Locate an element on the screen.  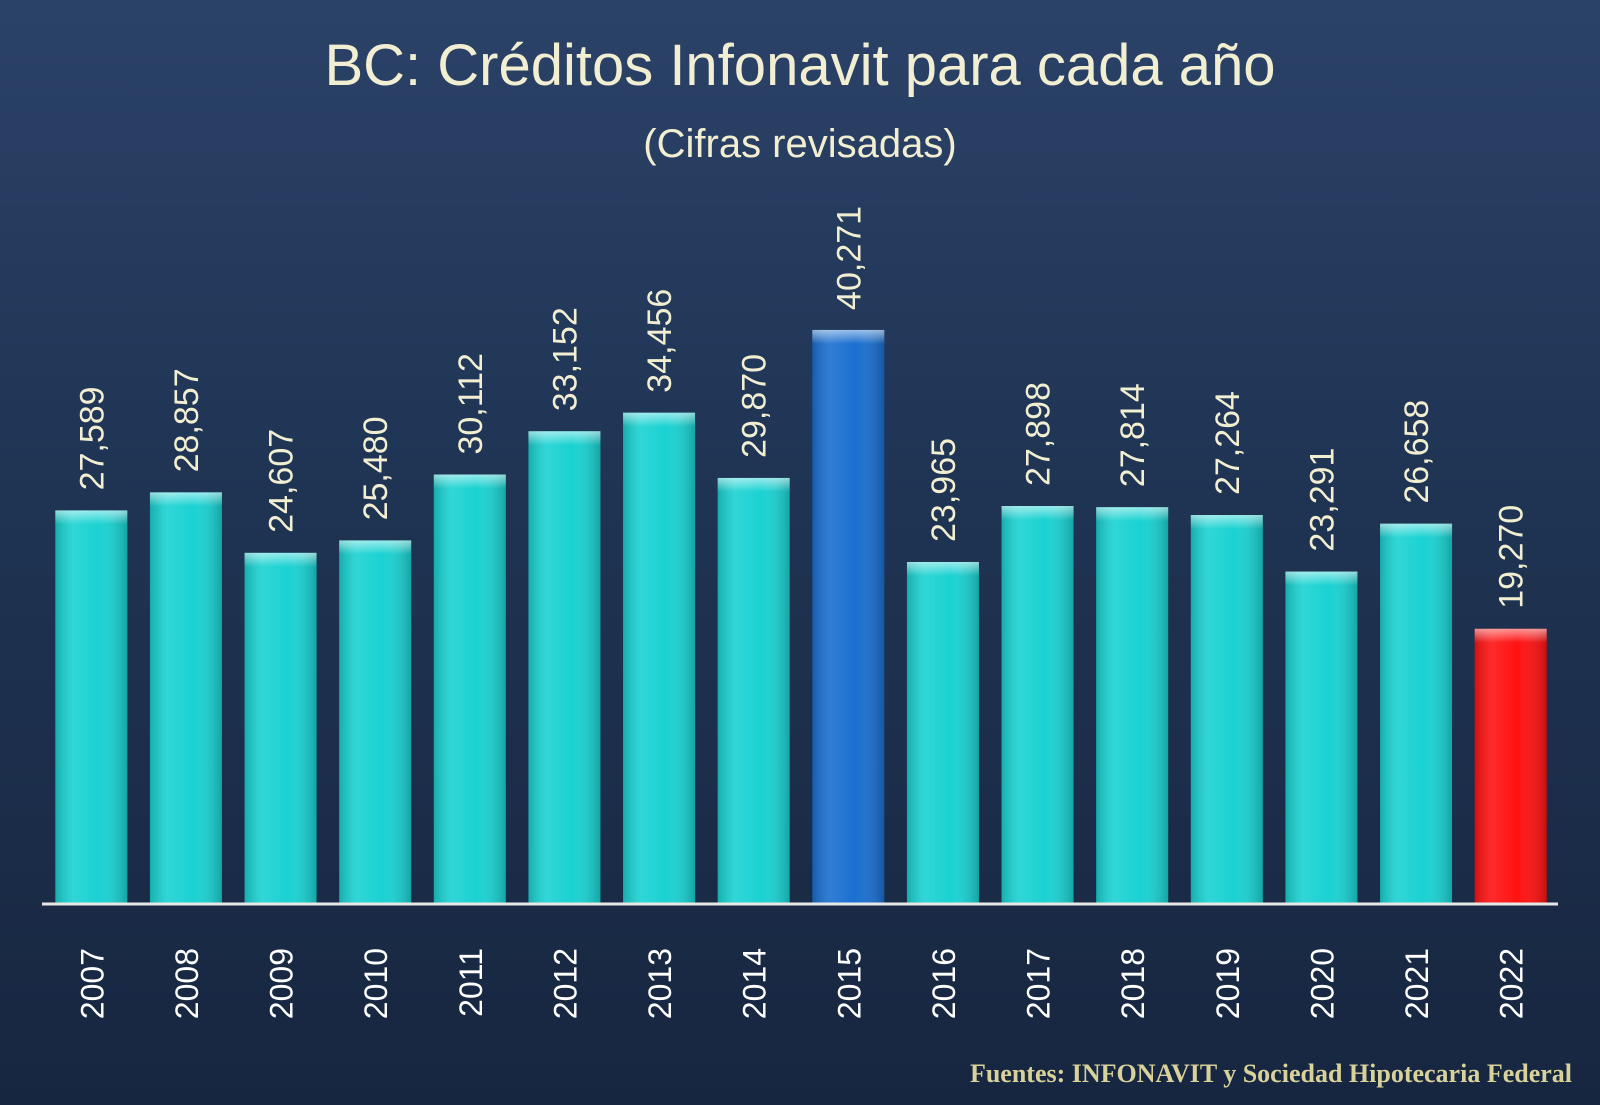
bar-highlight-2011 is located at coordinates (469, 481).